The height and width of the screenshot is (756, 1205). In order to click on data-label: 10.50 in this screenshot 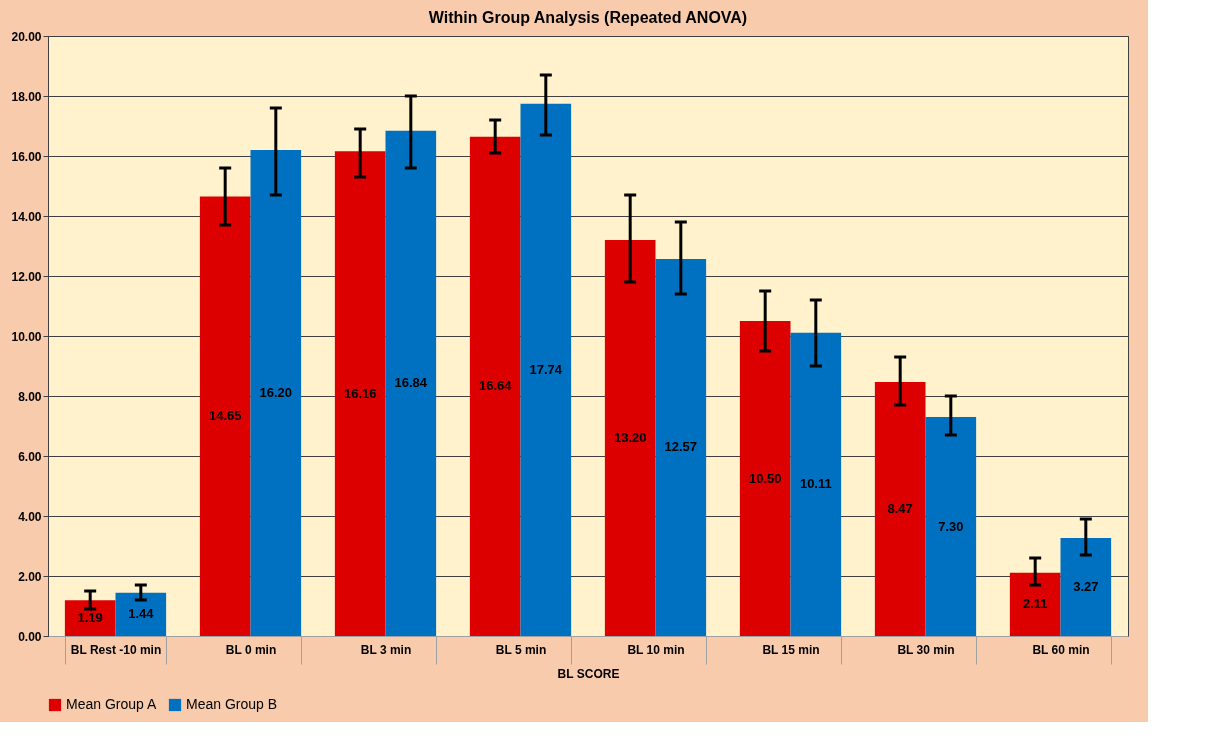, I will do `click(765, 478)`.